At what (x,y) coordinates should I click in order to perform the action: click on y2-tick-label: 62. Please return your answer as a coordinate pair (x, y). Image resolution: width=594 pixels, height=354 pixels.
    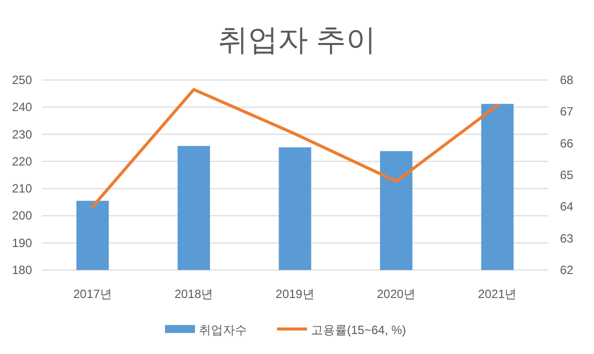
    Looking at the image, I should click on (567, 270).